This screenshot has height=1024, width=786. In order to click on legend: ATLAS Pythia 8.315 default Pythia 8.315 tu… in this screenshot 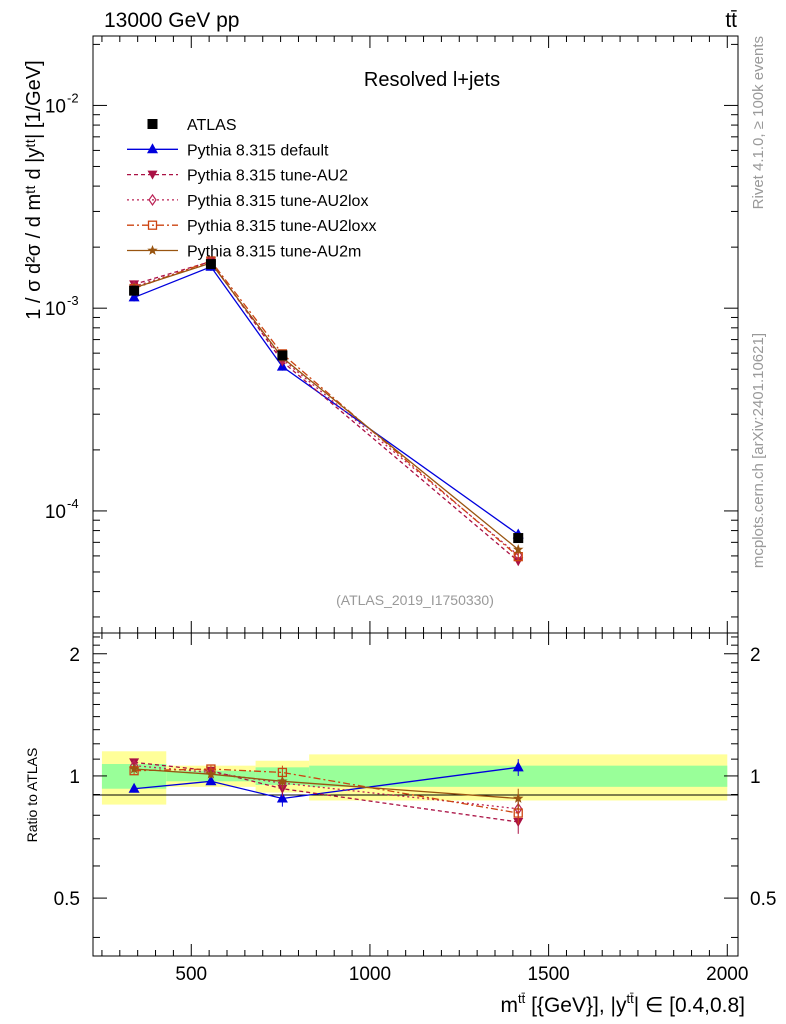, I will do `click(251, 189)`.